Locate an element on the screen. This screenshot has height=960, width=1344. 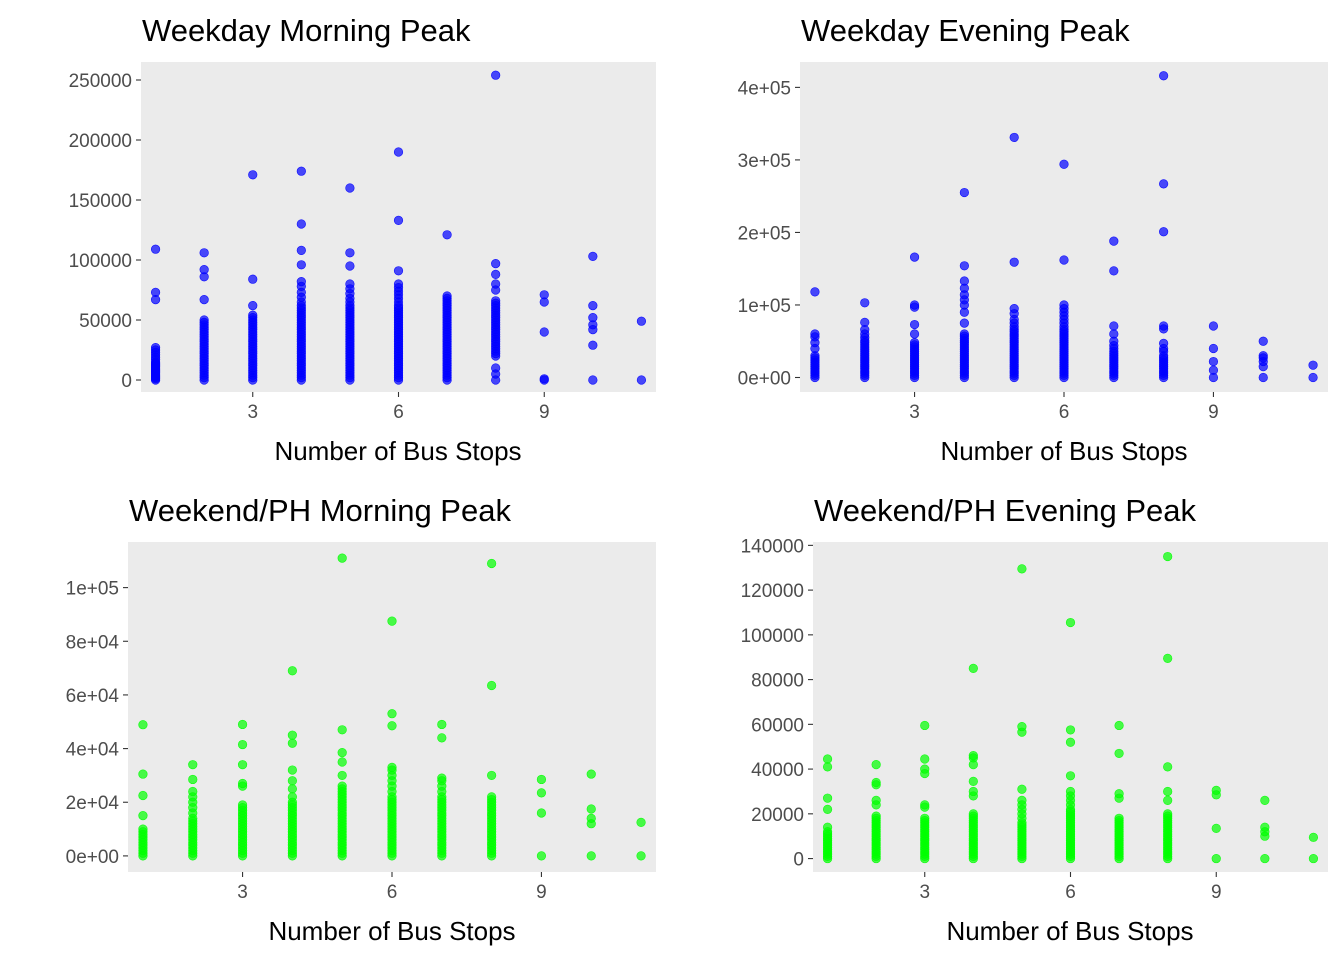
chart-title: Weekday Evening Peak is located at coordinates (965, 30).